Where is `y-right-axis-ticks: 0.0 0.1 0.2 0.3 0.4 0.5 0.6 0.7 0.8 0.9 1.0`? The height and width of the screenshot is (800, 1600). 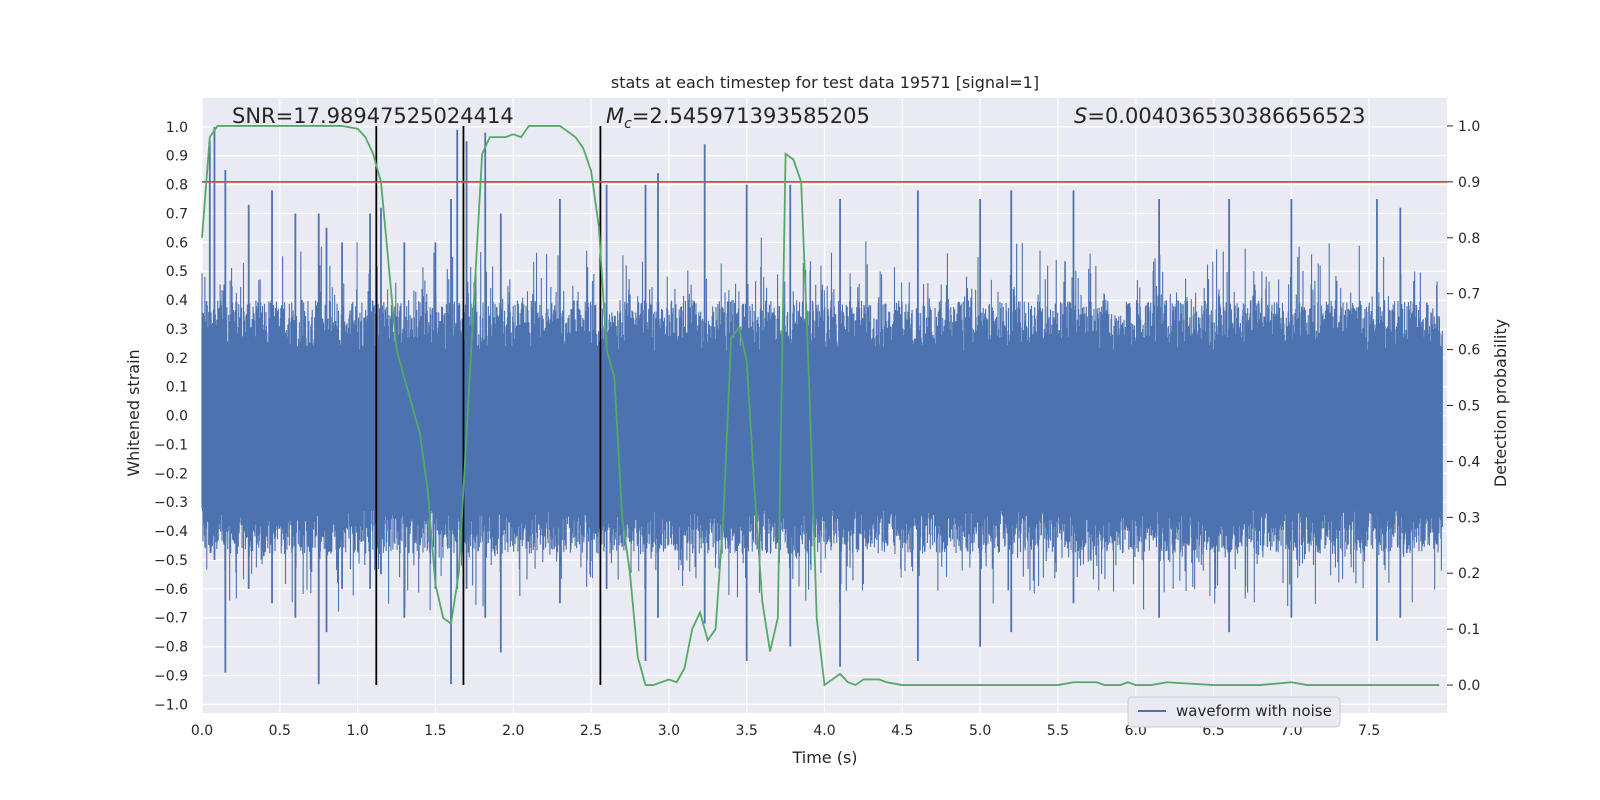 y-right-axis-ticks: 0.0 0.1 0.2 0.3 0.4 0.5 0.6 0.7 0.8 0.9 1.0 is located at coordinates (1463, 406).